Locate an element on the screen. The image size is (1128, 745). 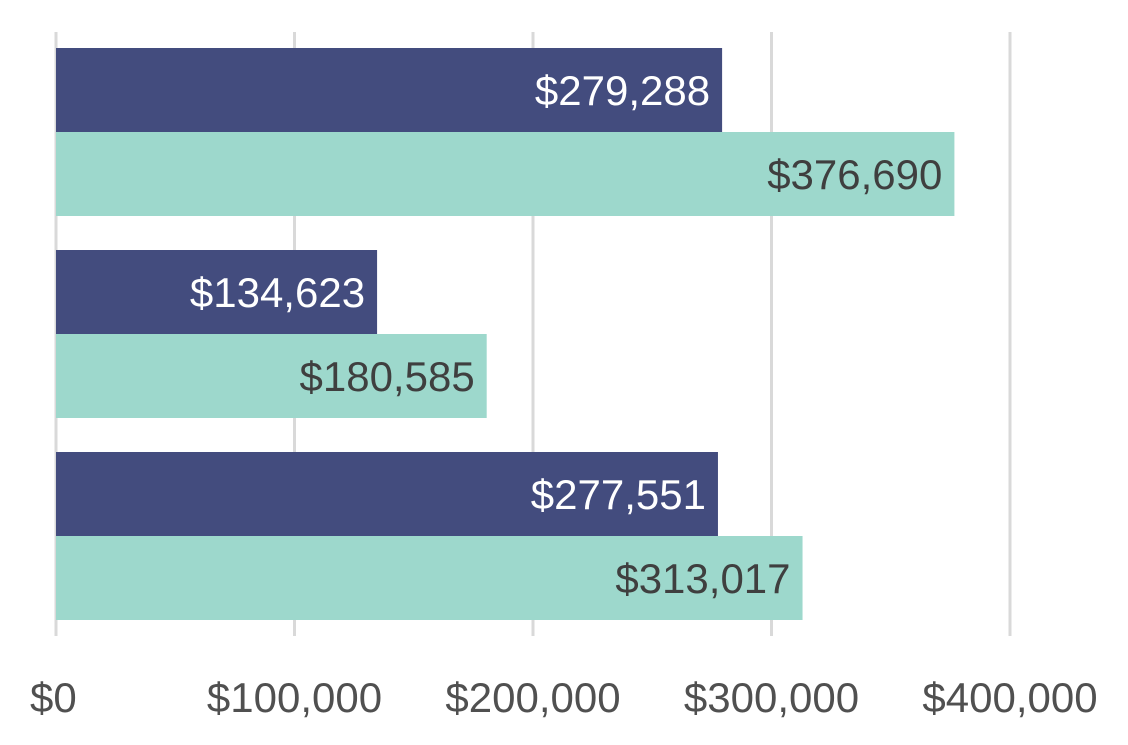
bar-series1-row2 is located at coordinates (217, 292).